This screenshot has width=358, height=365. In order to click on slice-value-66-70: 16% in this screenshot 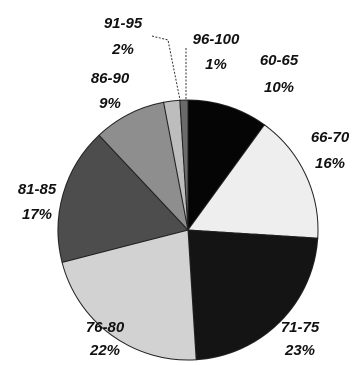, I will do `click(330, 163)`.